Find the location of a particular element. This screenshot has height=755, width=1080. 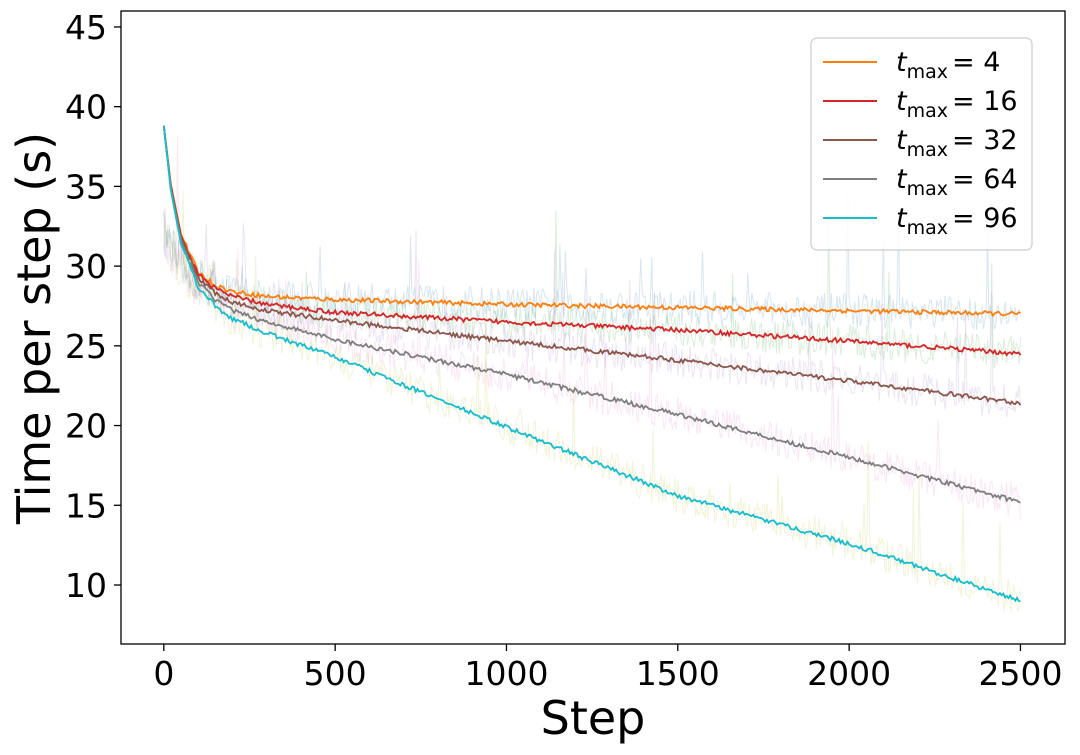

legend-label-2: tmax = 32 is located at coordinates (957, 143).